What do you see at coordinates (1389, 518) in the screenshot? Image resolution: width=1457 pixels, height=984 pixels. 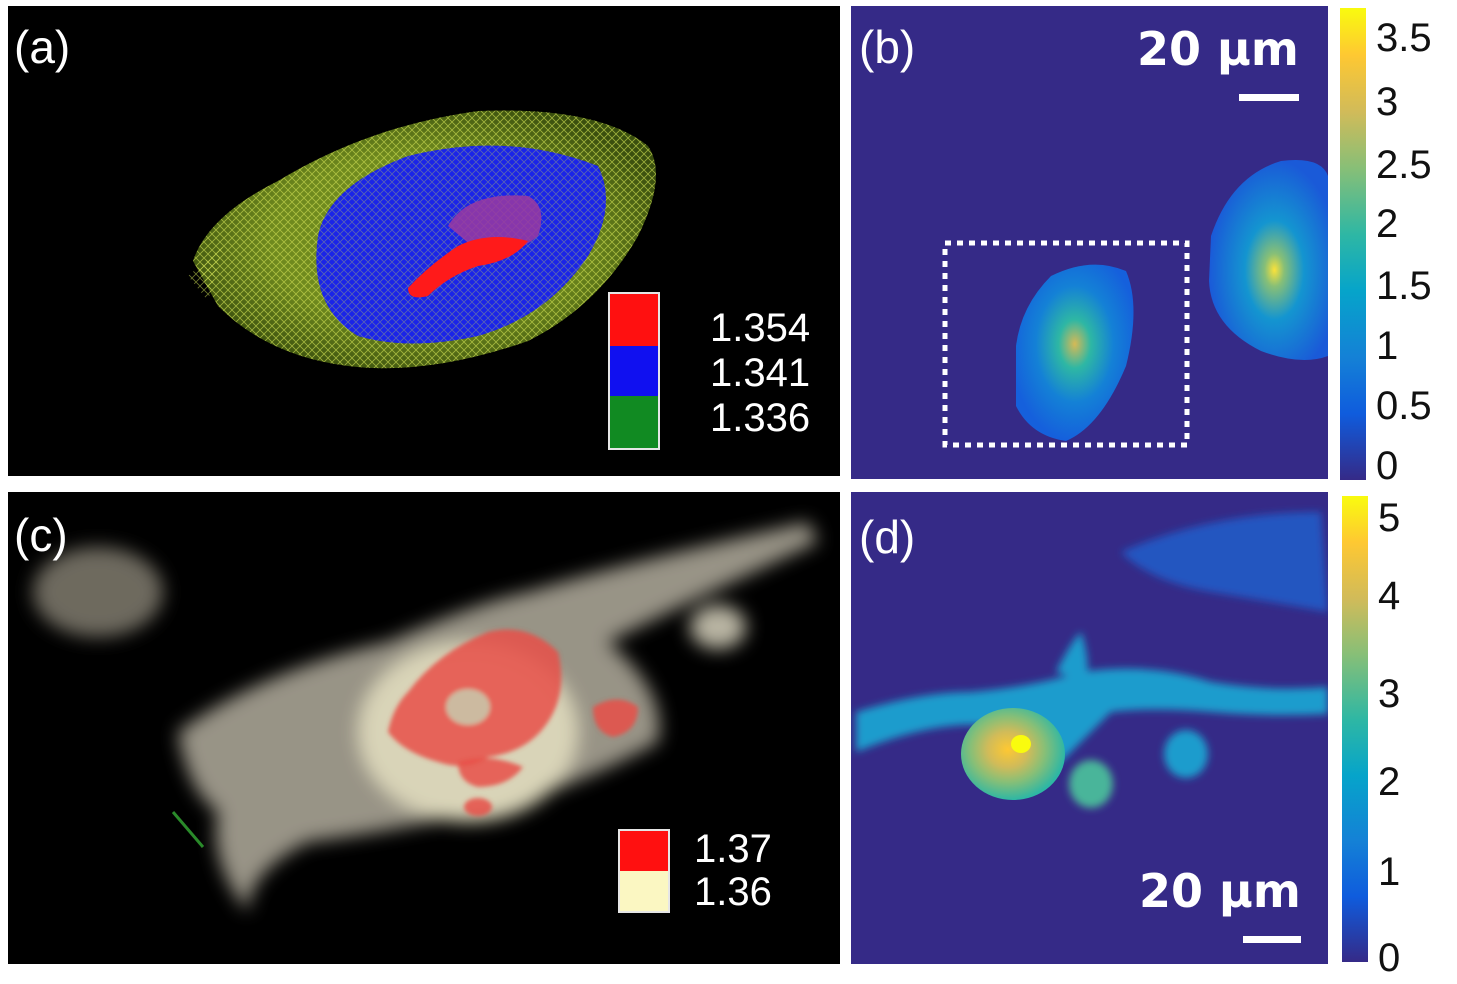 I see `colorbar-d-tick-1: 5` at bounding box center [1389, 518].